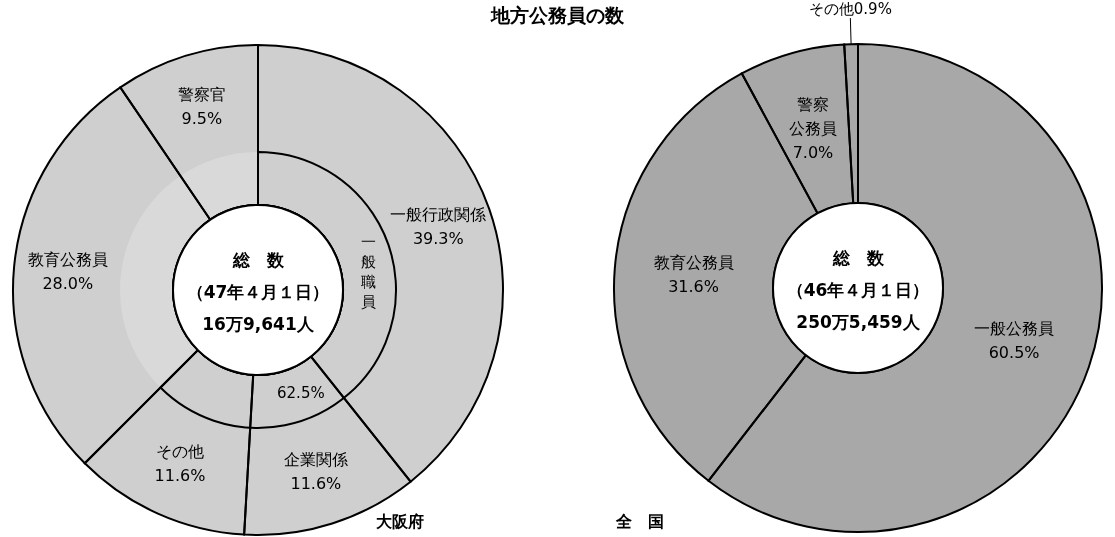  I want to click on slice-label: 一般公務員, so click(1014, 329).